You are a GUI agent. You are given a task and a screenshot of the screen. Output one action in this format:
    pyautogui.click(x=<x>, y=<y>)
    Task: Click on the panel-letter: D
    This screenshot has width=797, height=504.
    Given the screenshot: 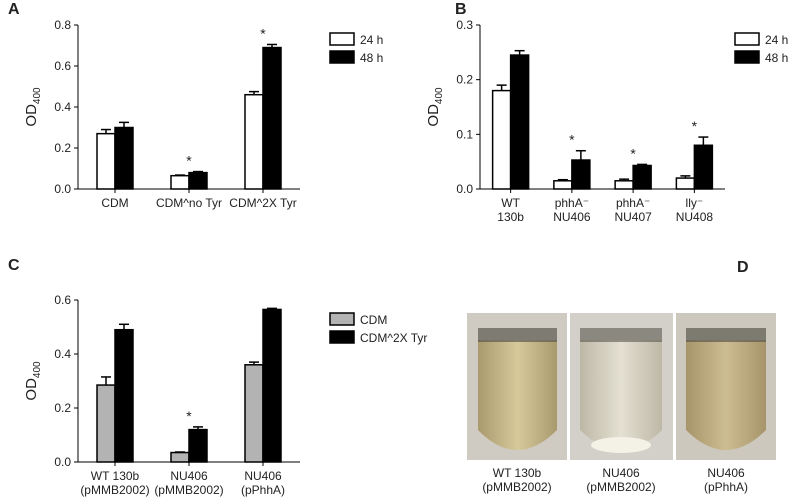 What is the action you would take?
    pyautogui.click(x=743, y=267)
    